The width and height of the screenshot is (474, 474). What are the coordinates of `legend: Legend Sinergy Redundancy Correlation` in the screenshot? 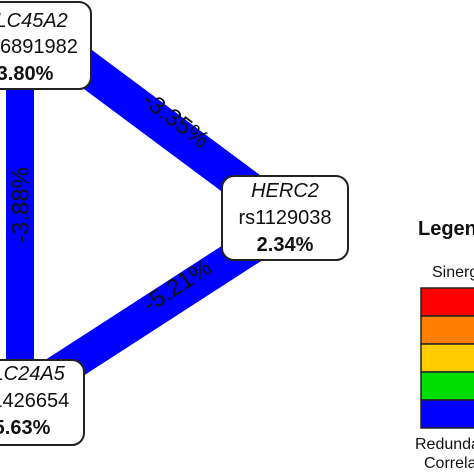 It's located at (444, 345).